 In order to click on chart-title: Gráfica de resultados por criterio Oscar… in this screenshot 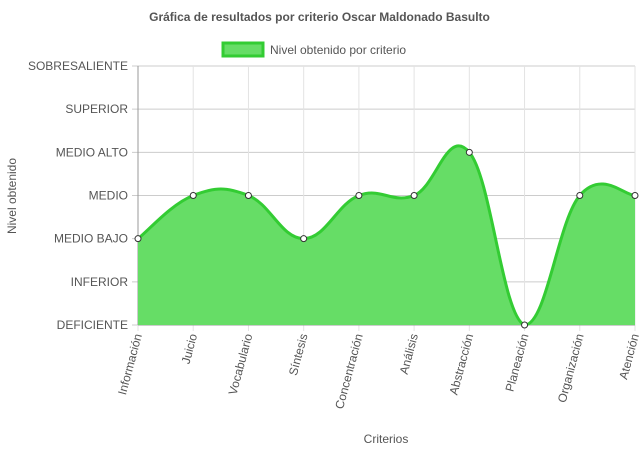, I will do `click(319, 17)`.